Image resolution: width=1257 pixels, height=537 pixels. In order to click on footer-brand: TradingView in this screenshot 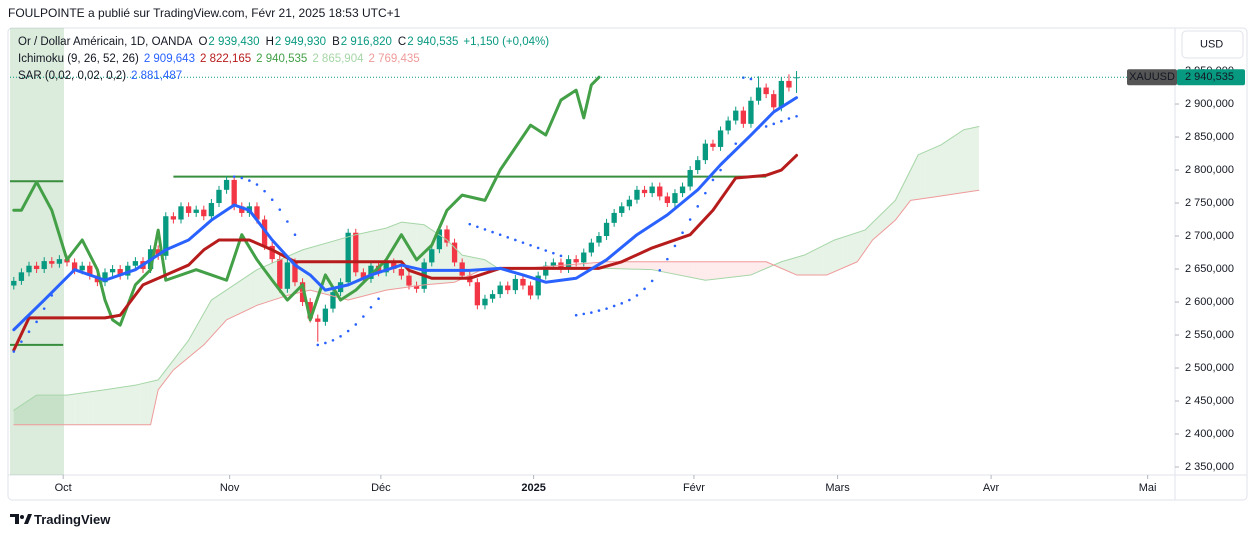, I will do `click(72, 519)`.